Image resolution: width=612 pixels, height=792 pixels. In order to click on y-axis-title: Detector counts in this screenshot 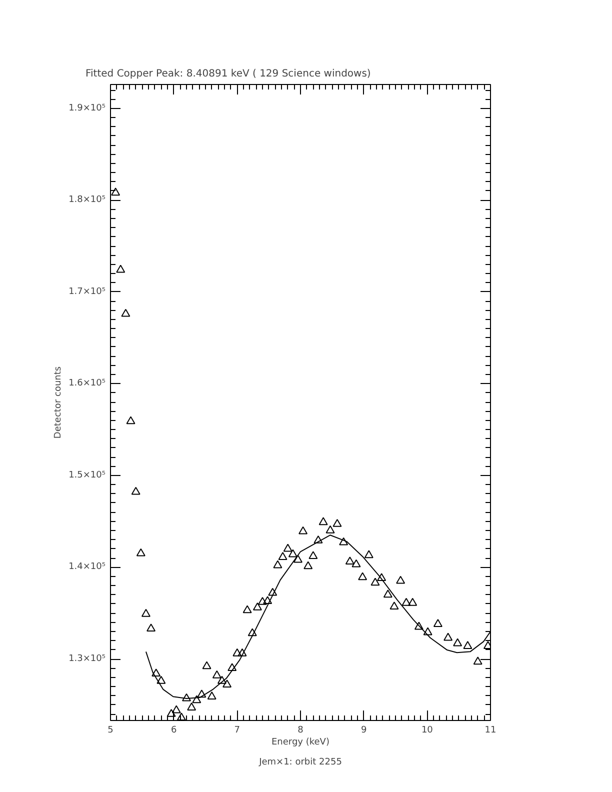, I will do `click(59, 402)`.